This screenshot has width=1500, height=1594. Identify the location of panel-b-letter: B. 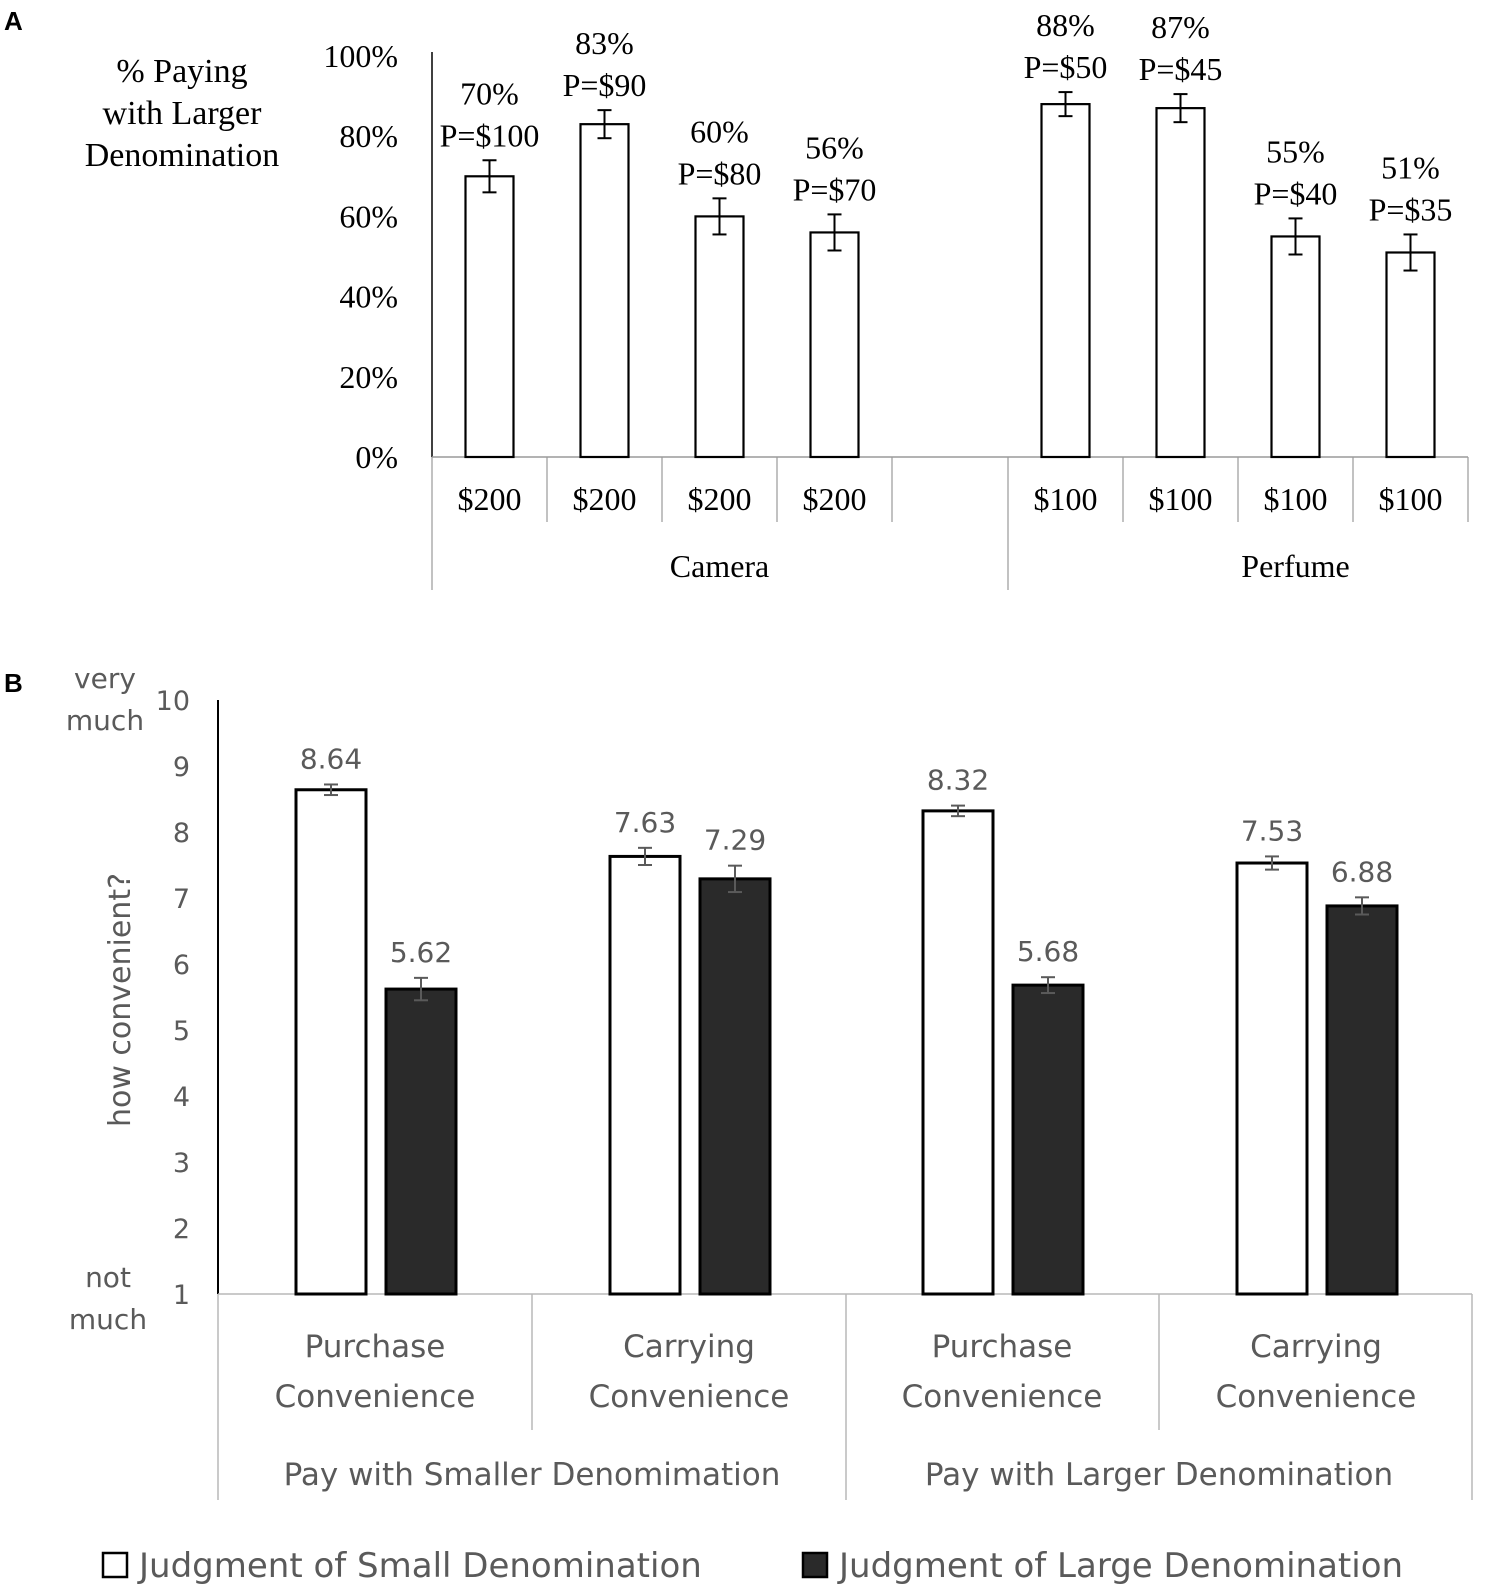
(13, 683).